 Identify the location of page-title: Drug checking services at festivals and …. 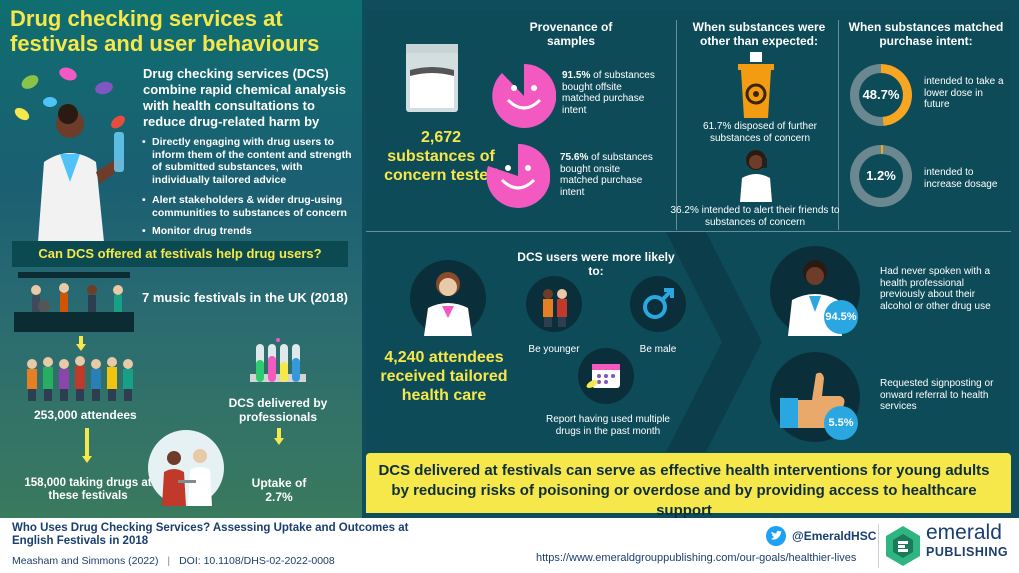
(165, 31).